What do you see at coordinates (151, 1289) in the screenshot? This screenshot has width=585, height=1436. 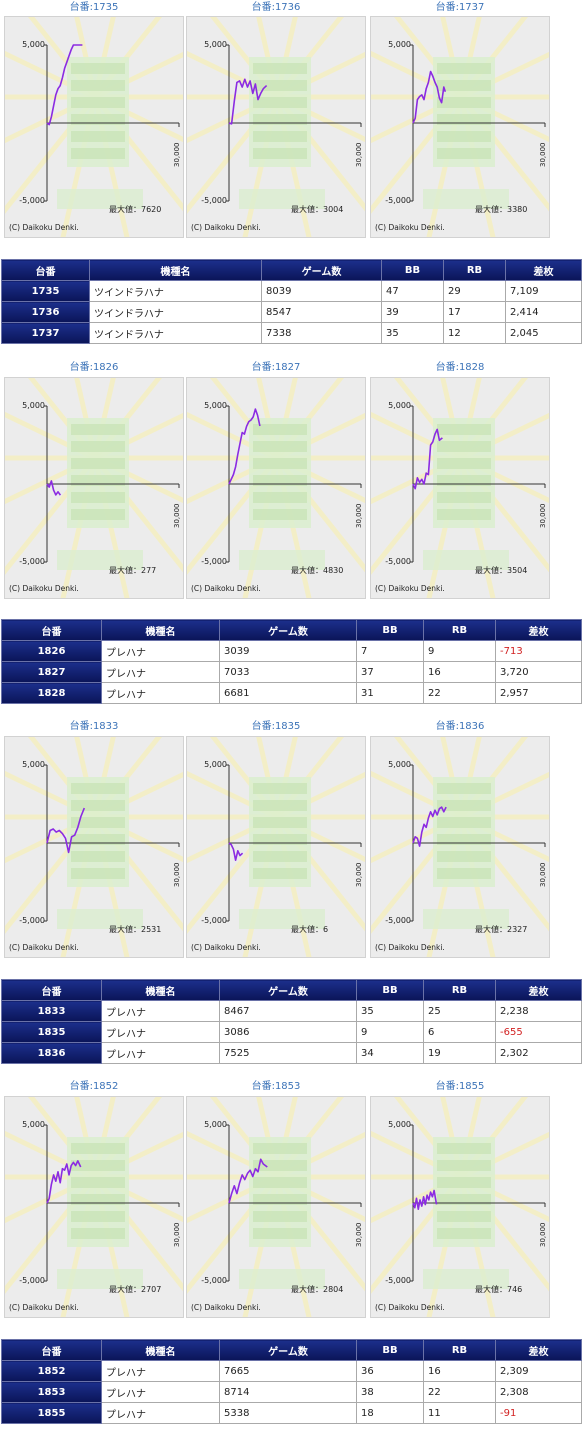 I see `max-value-number: 2707` at bounding box center [151, 1289].